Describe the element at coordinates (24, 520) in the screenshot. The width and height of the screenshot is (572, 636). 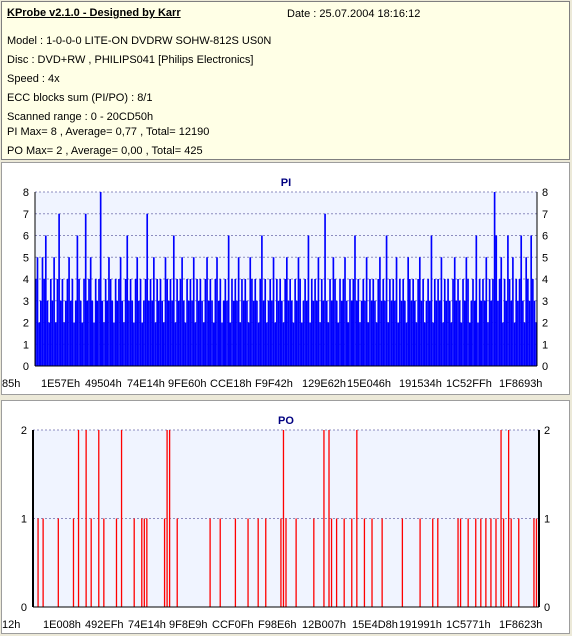
I see `y-tick-label-left: 1` at that location.